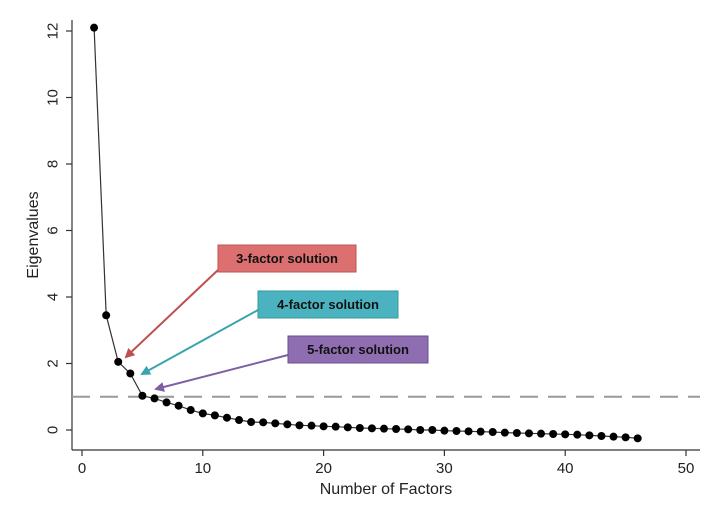 The height and width of the screenshot is (523, 720). What do you see at coordinates (52, 430) in the screenshot?
I see `y-tick-label: 0` at bounding box center [52, 430].